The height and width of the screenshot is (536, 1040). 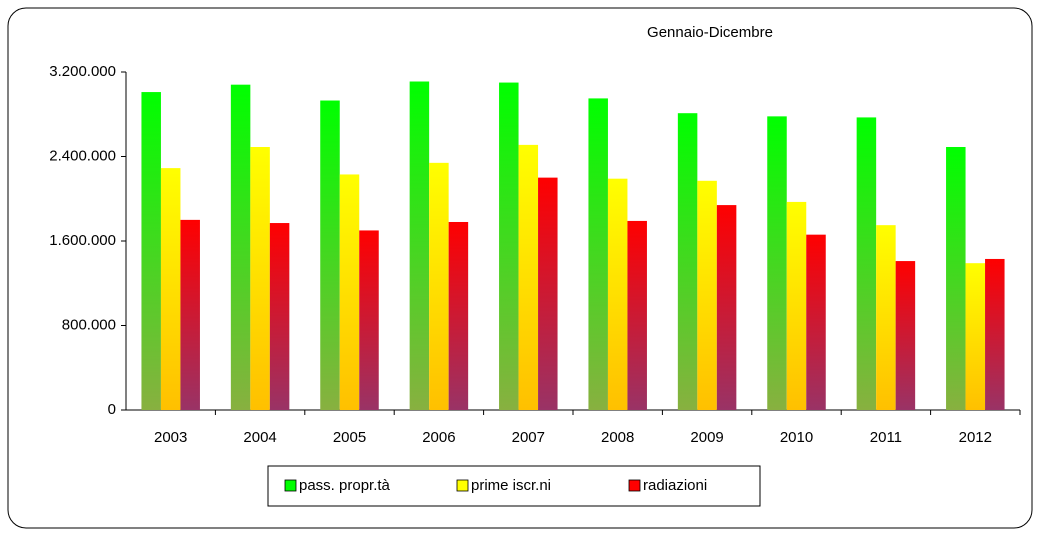 What do you see at coordinates (259, 437) in the screenshot?
I see `x-tick-label: 2004` at bounding box center [259, 437].